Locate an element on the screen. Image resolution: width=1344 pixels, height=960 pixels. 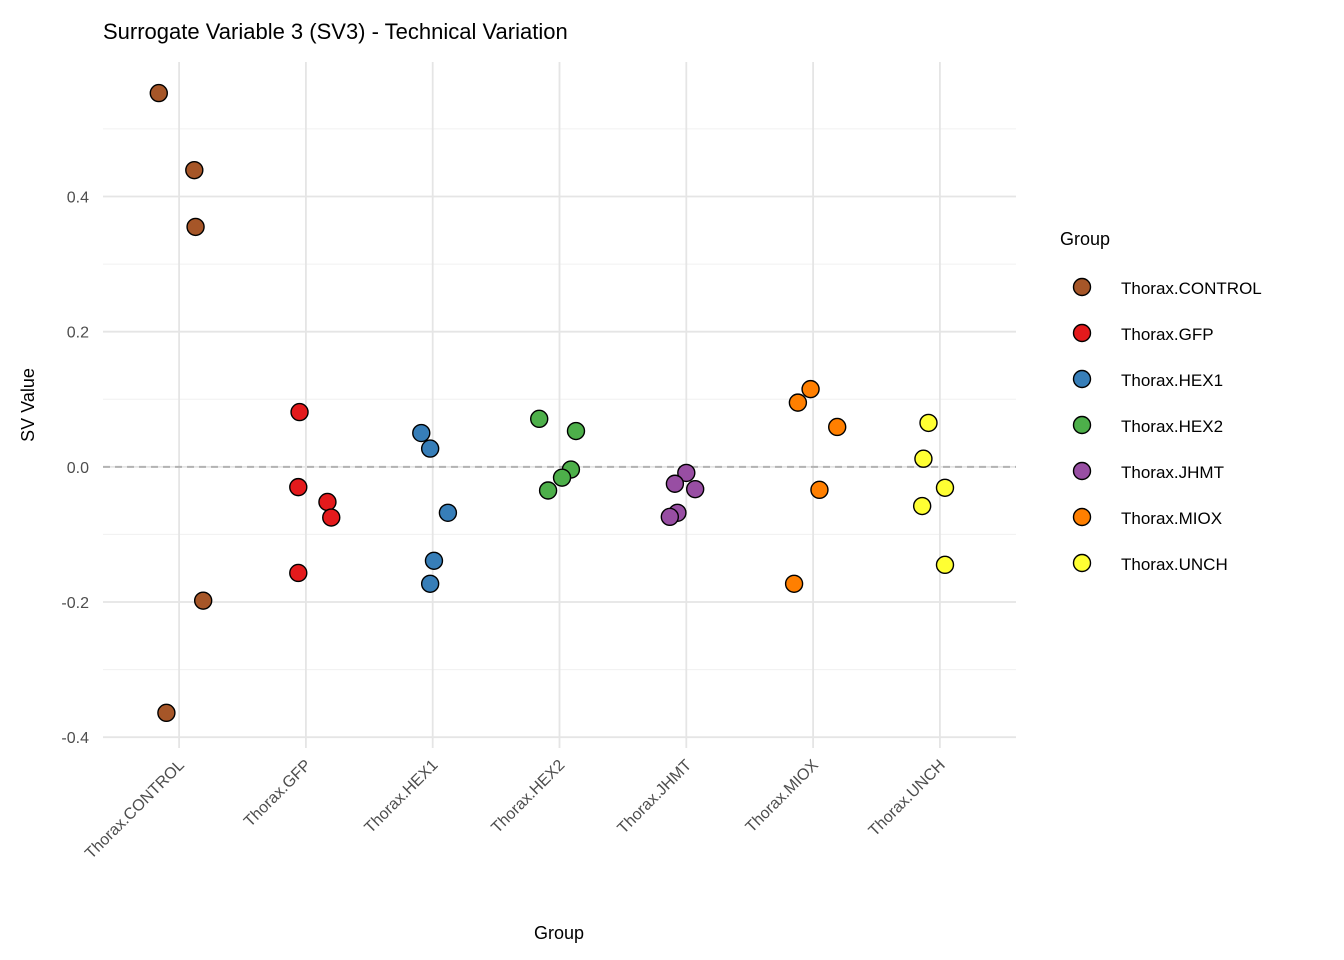
legend-label: Thorax.JHMT is located at coordinates (1172, 472).